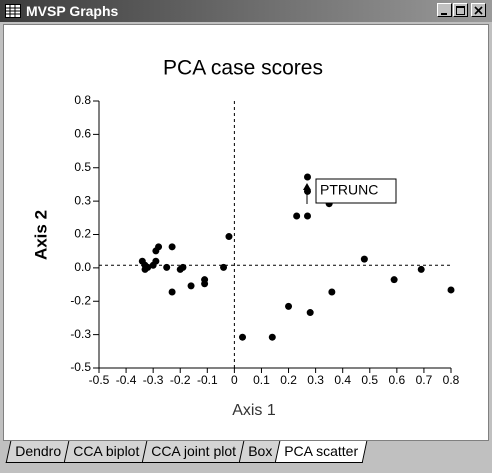  What do you see at coordinates (82, 167) in the screenshot?
I see `y-tick-label: 0.5` at bounding box center [82, 167].